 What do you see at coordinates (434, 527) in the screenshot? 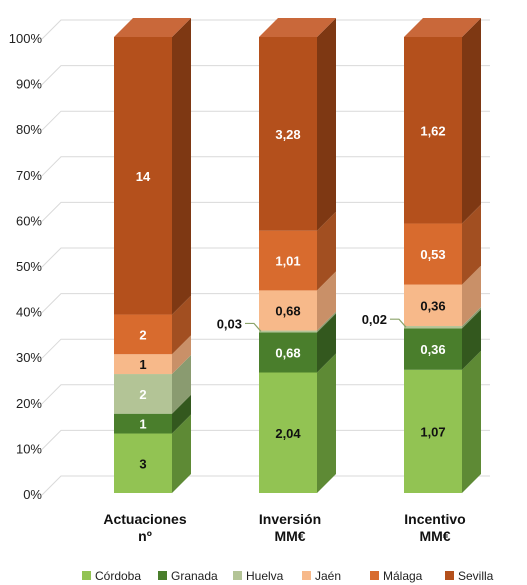
I see `category-label: Incentivo MM€` at bounding box center [434, 527].